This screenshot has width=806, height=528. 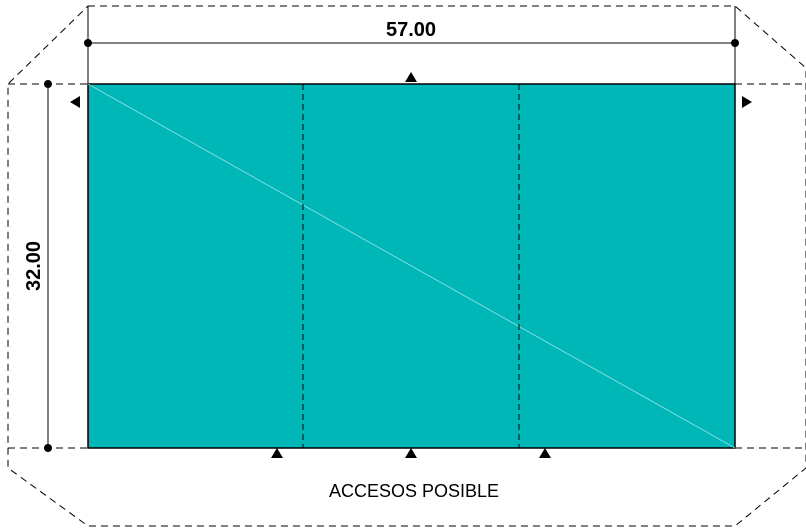 What do you see at coordinates (414, 491) in the screenshot?
I see `access-note: ACCESOS POSIBLE` at bounding box center [414, 491].